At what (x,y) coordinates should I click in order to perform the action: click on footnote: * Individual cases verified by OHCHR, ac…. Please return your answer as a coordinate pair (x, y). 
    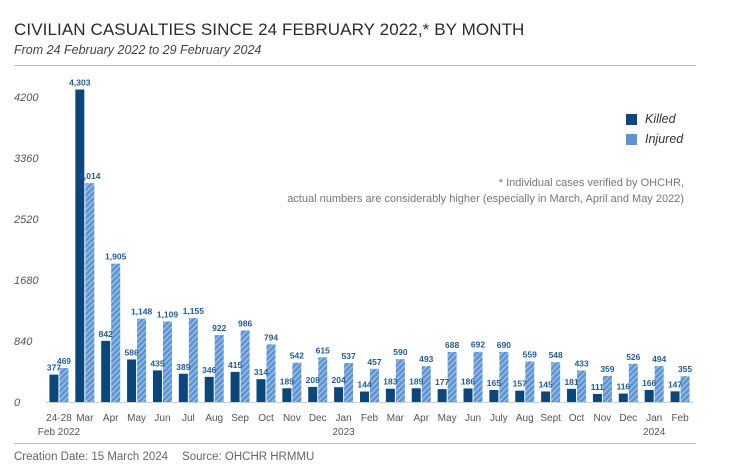
    Looking at the image, I should click on (485, 191).